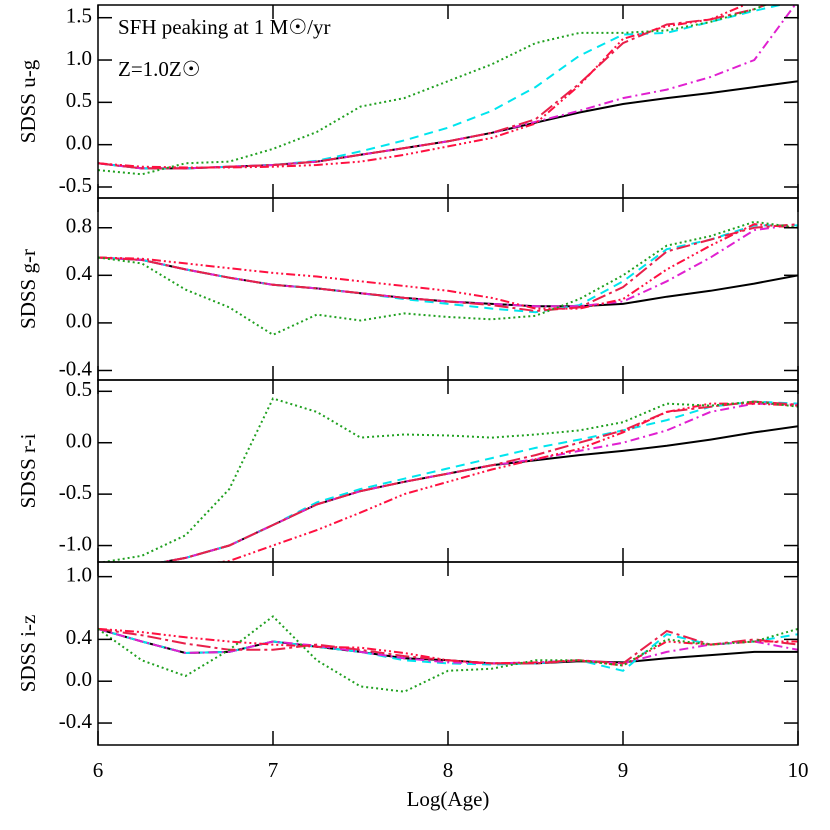 Image resolution: width=830 pixels, height=830 pixels. What do you see at coordinates (79, 16) in the screenshot?
I see `y-tick-label: 1.5` at bounding box center [79, 16].